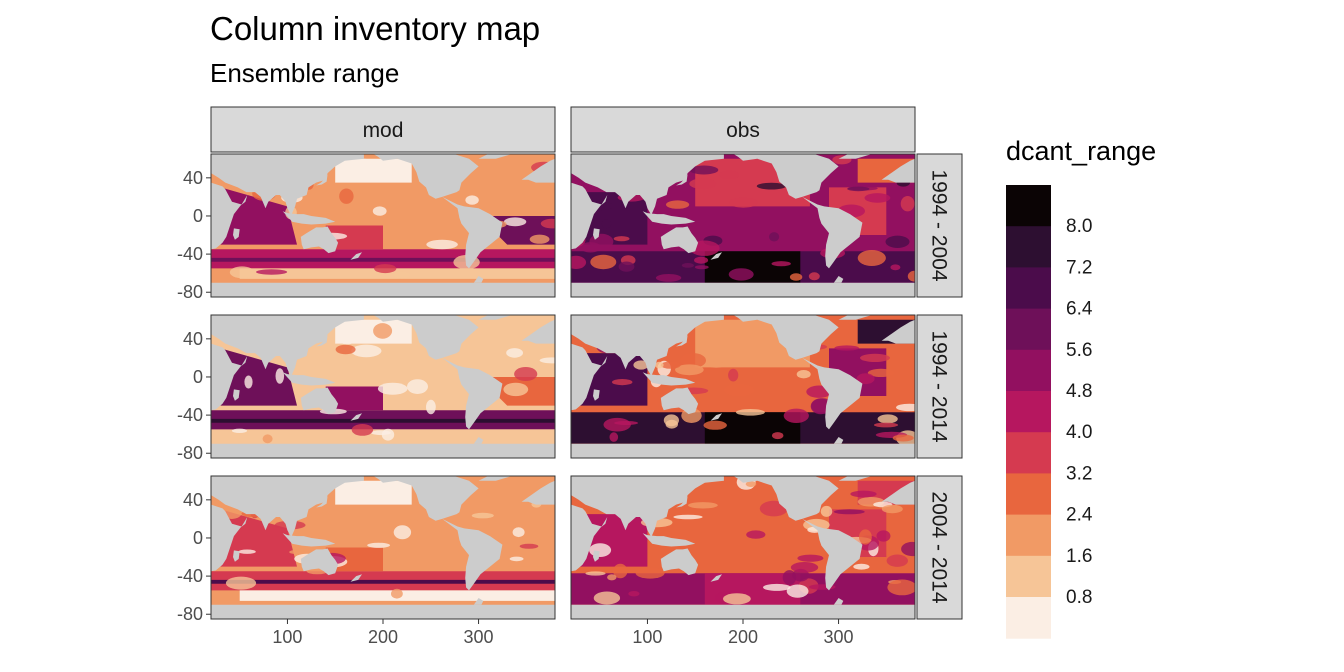 The height and width of the screenshot is (672, 1344). Describe the element at coordinates (1079, 309) in the screenshot. I see `legend-label: 6.4` at that location.